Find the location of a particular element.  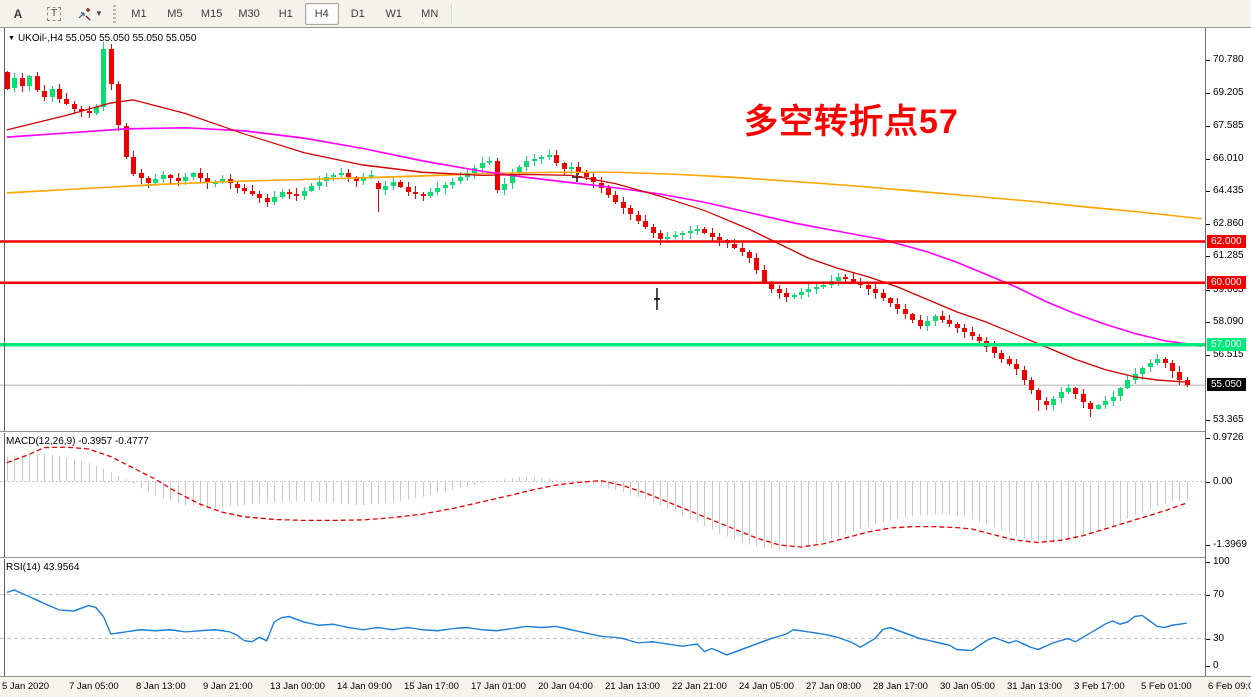

price-axis-label: 56.515 is located at coordinates (1228, 354).